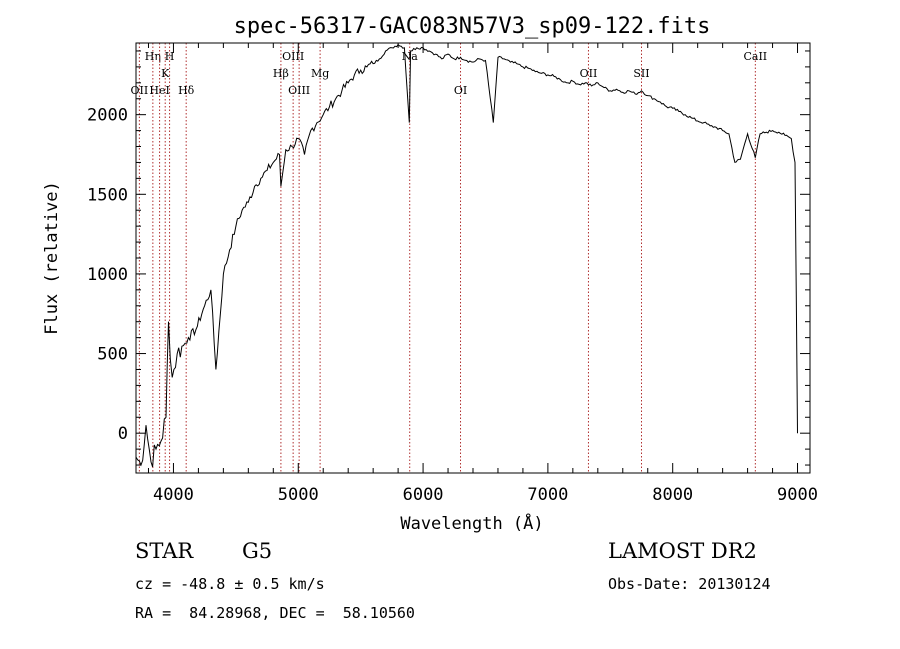 This screenshot has height=649, width=900. I want to click on spectral-line-label: Hβ, so click(281, 73).